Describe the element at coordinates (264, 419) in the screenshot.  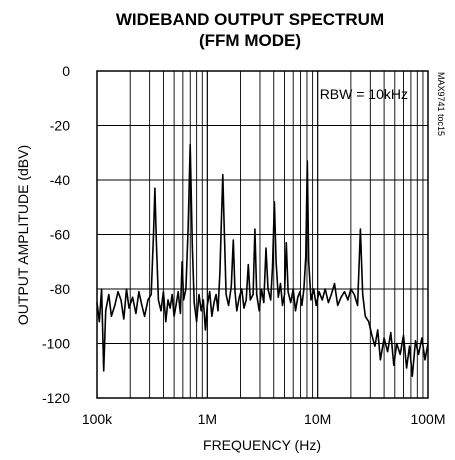
I see `x-tick-labels: 100k 1M 10M 100M` at that location.